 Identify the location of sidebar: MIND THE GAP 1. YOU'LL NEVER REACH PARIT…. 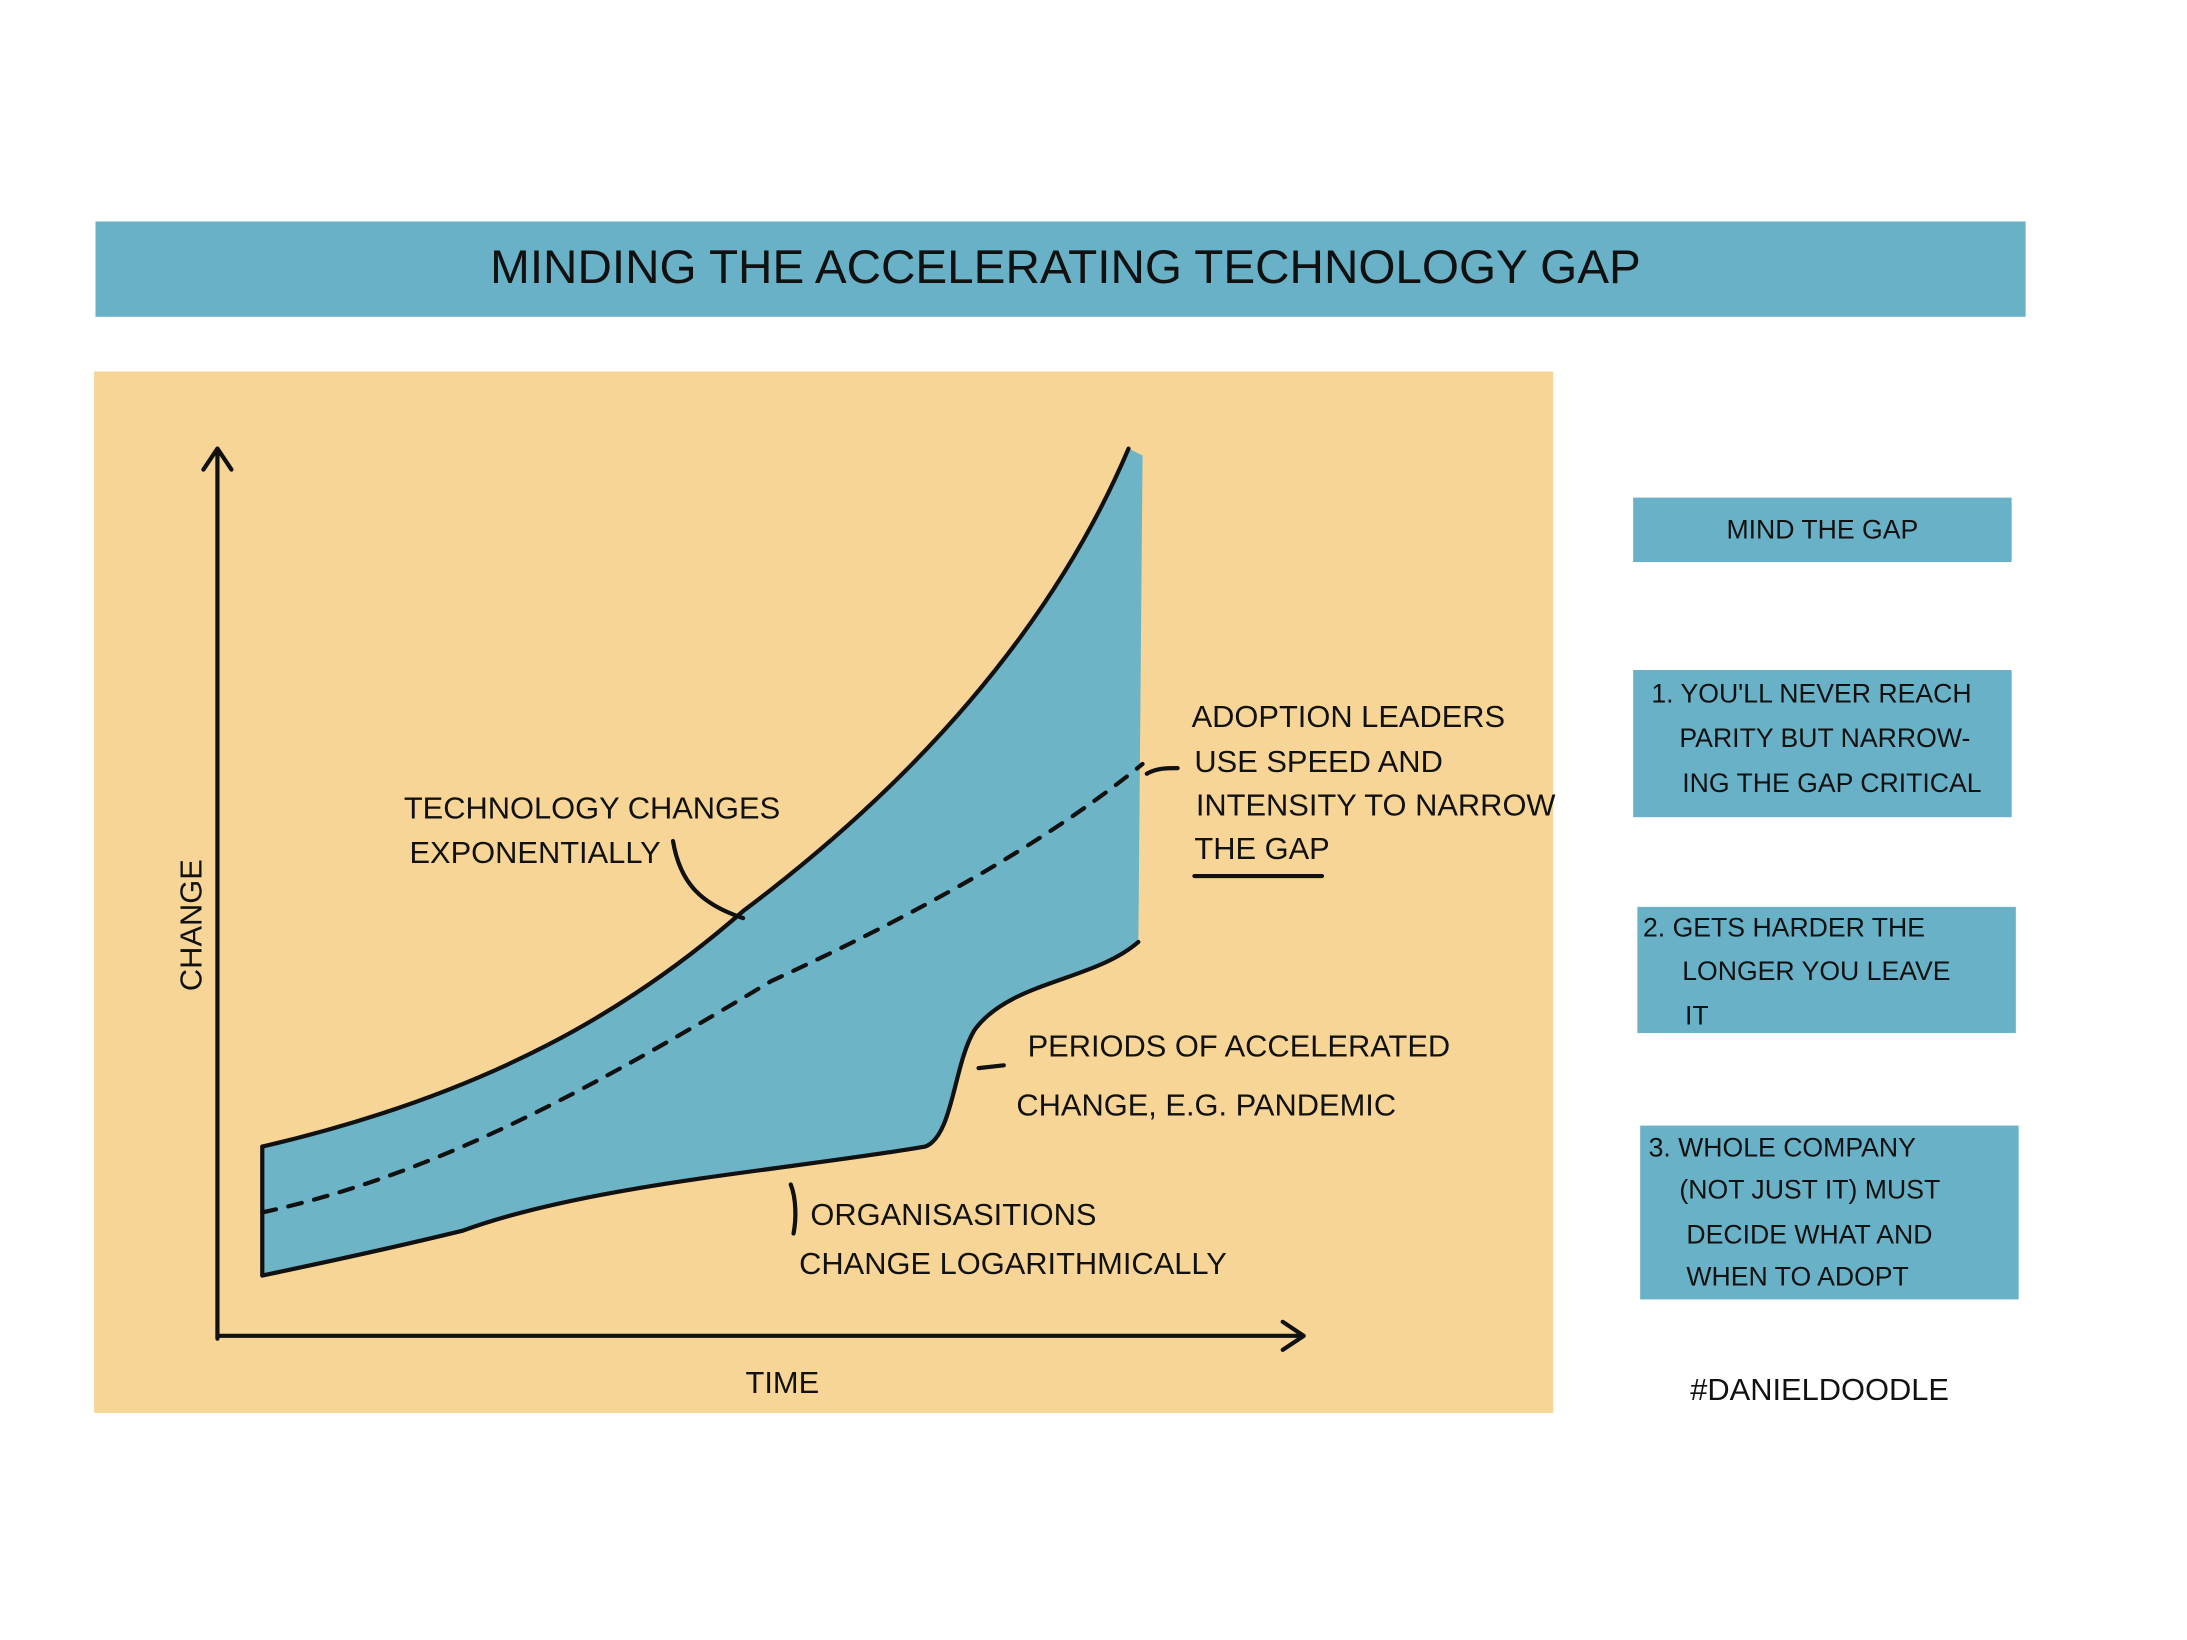
(1826, 952).